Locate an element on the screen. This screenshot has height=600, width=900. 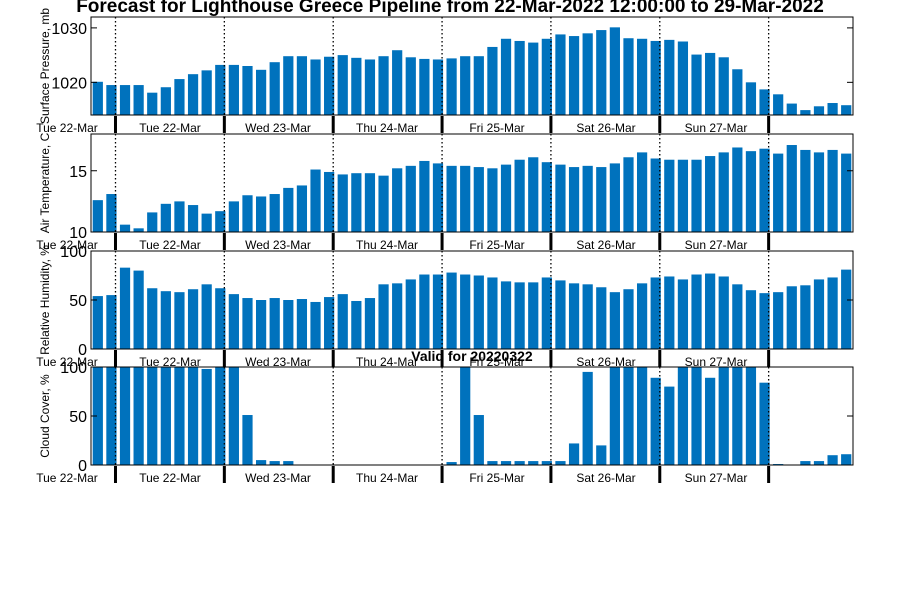
panel-4-day-label: Fri 25-Mar is located at coordinates (496, 478).